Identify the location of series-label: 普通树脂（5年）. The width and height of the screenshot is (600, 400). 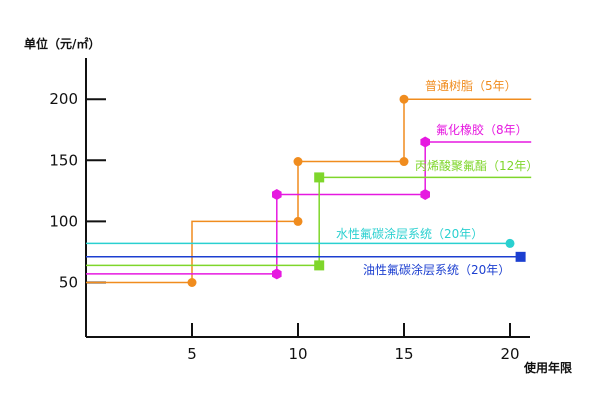
(471, 85).